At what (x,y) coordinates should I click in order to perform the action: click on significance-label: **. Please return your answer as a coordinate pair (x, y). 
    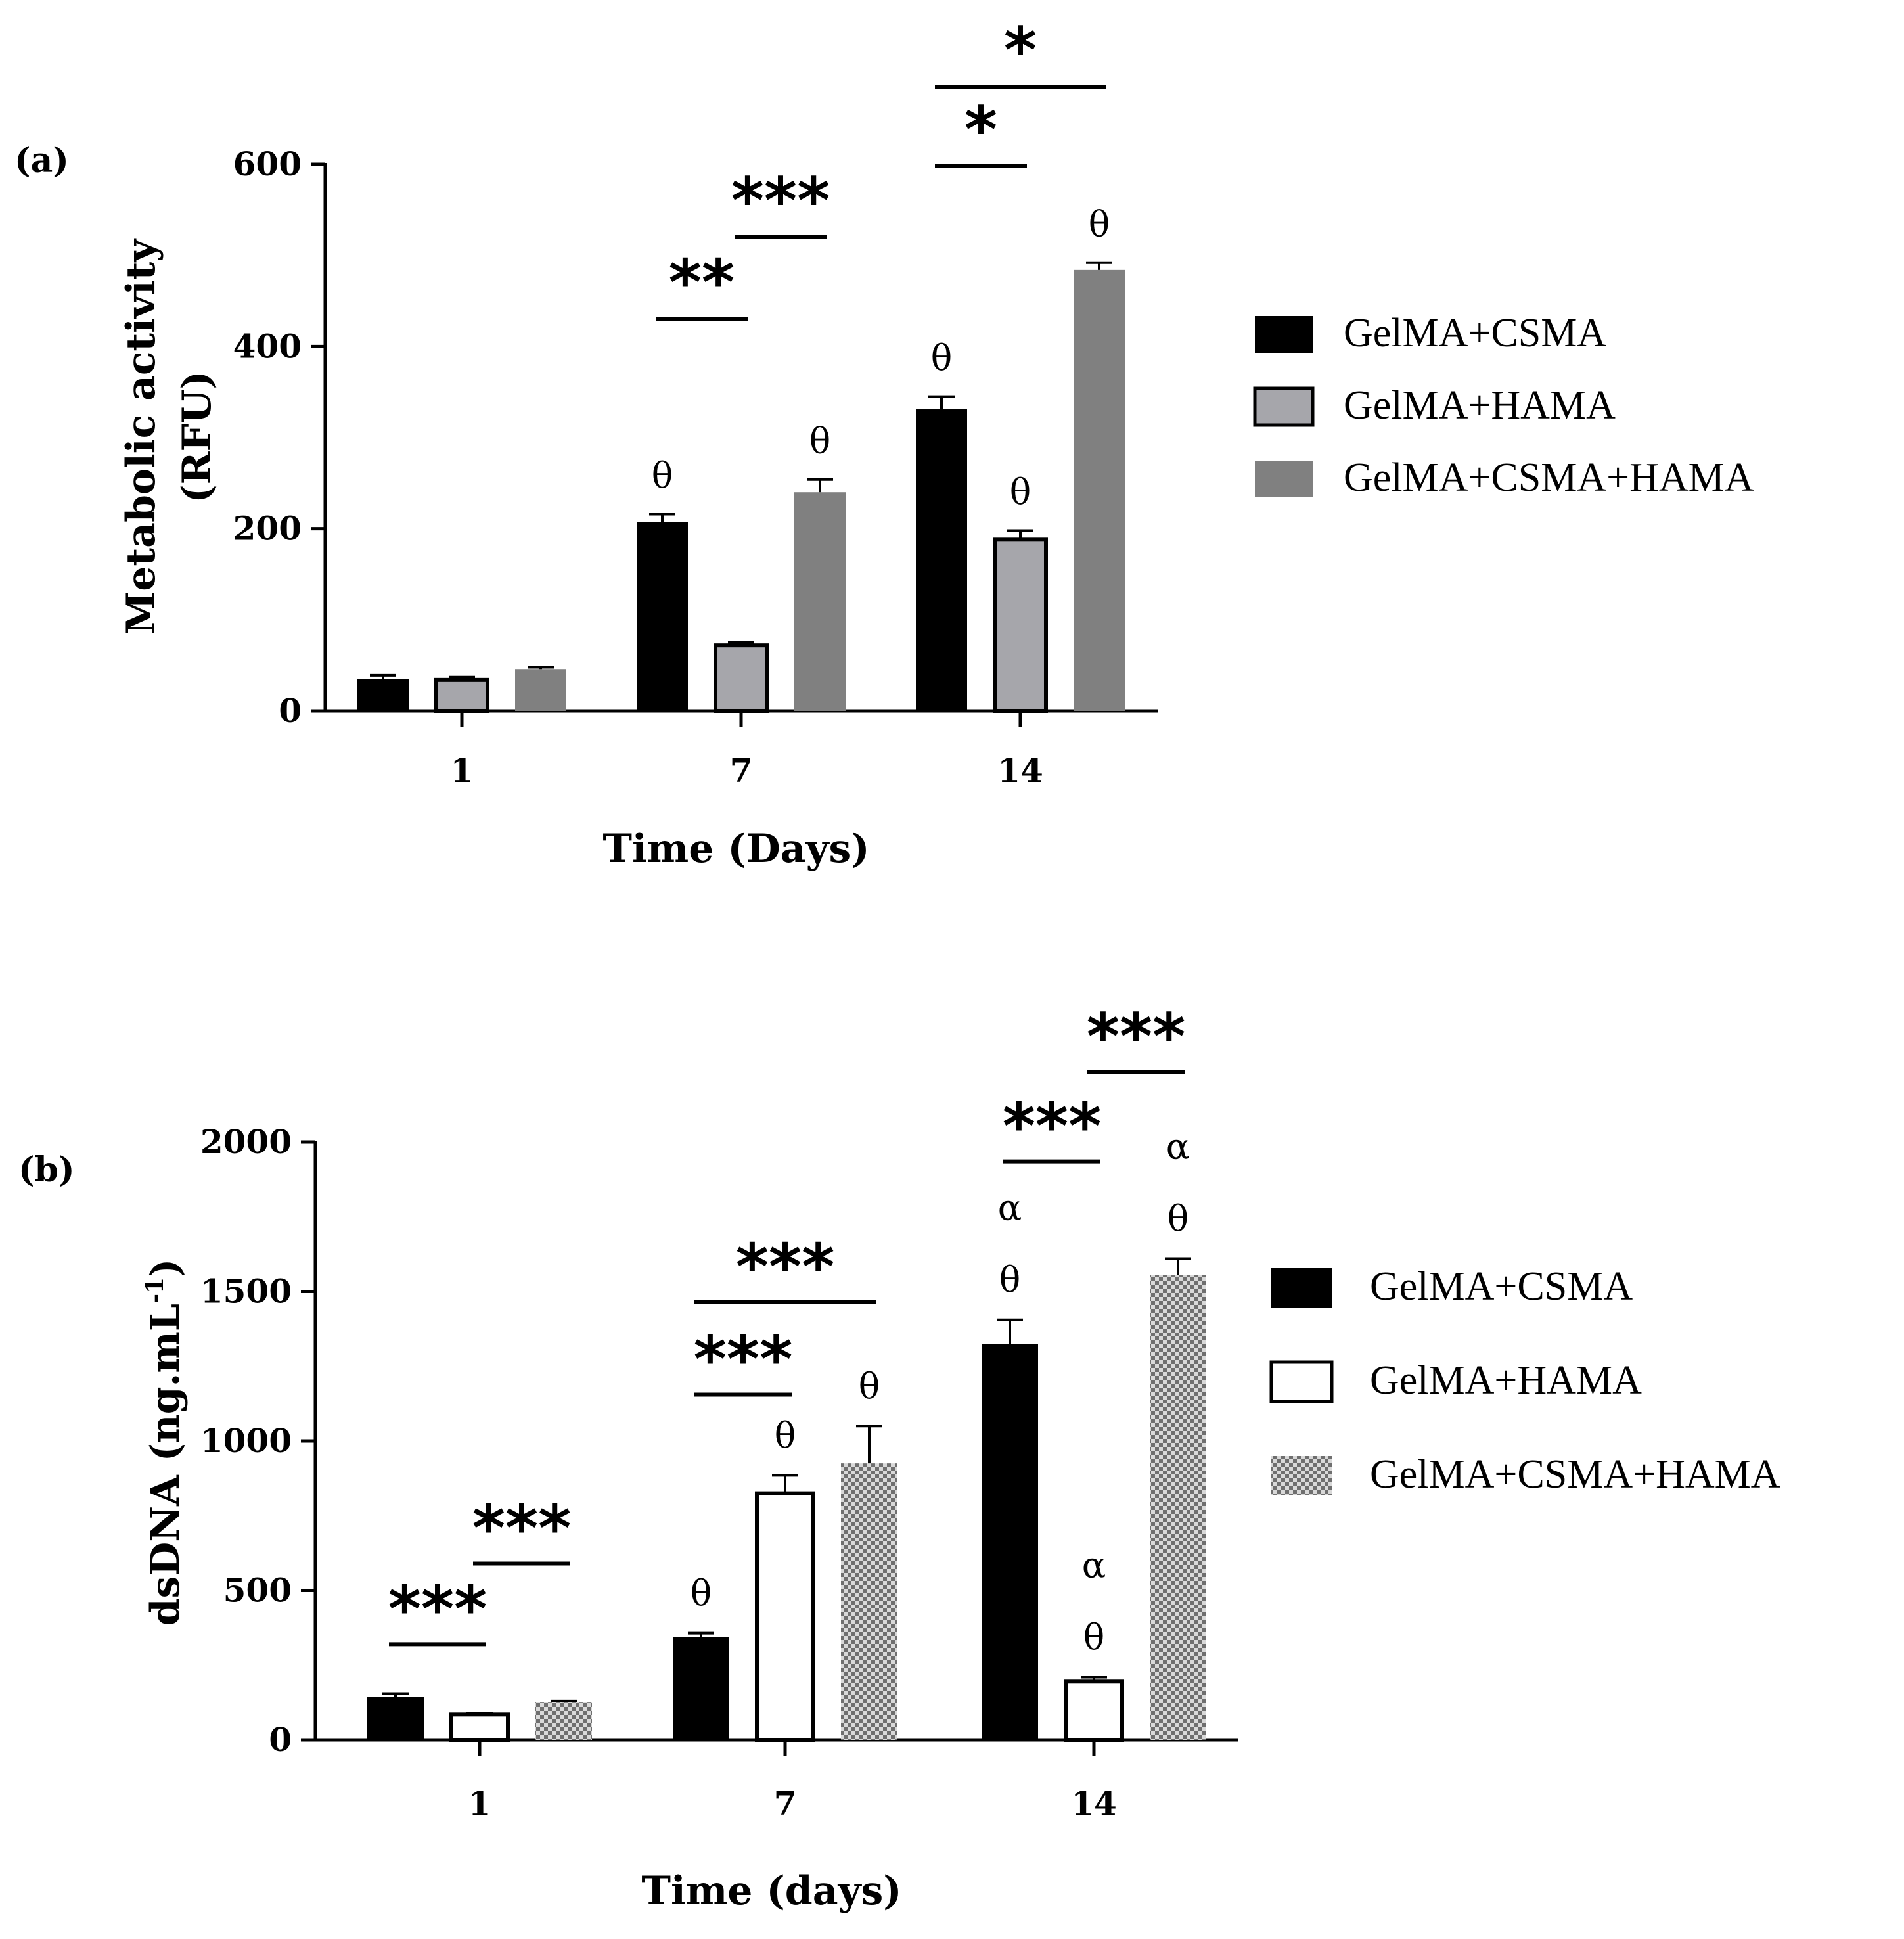
    Looking at the image, I should click on (702, 283).